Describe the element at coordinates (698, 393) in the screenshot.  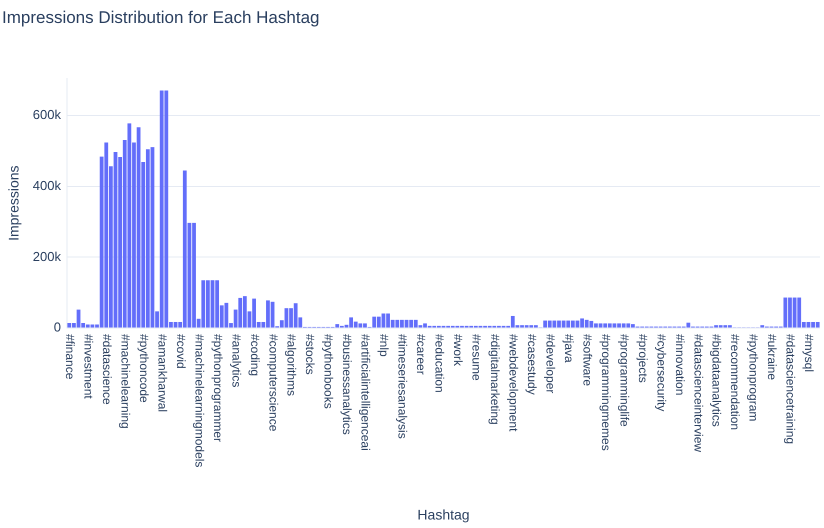
I see `x-tick-label: #datascienceinterview` at that location.